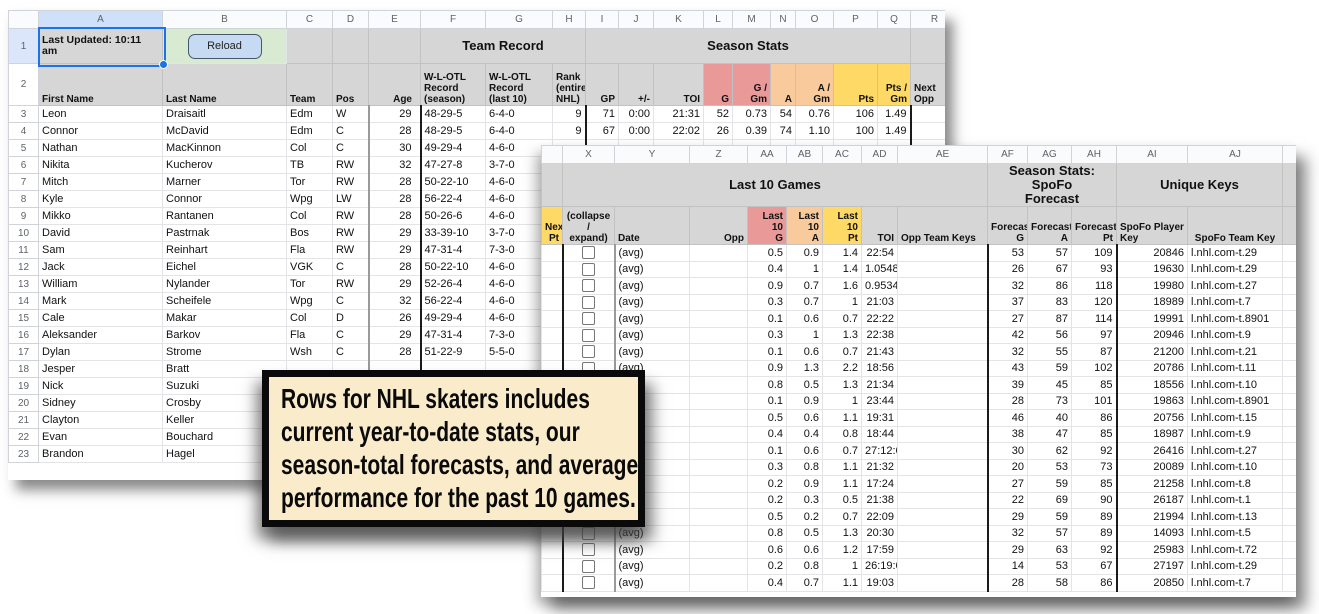 The image size is (1319, 614). Describe the element at coordinates (1235, 467) in the screenshot. I see `cell-team-key: l.nhl.com-t.10` at that location.